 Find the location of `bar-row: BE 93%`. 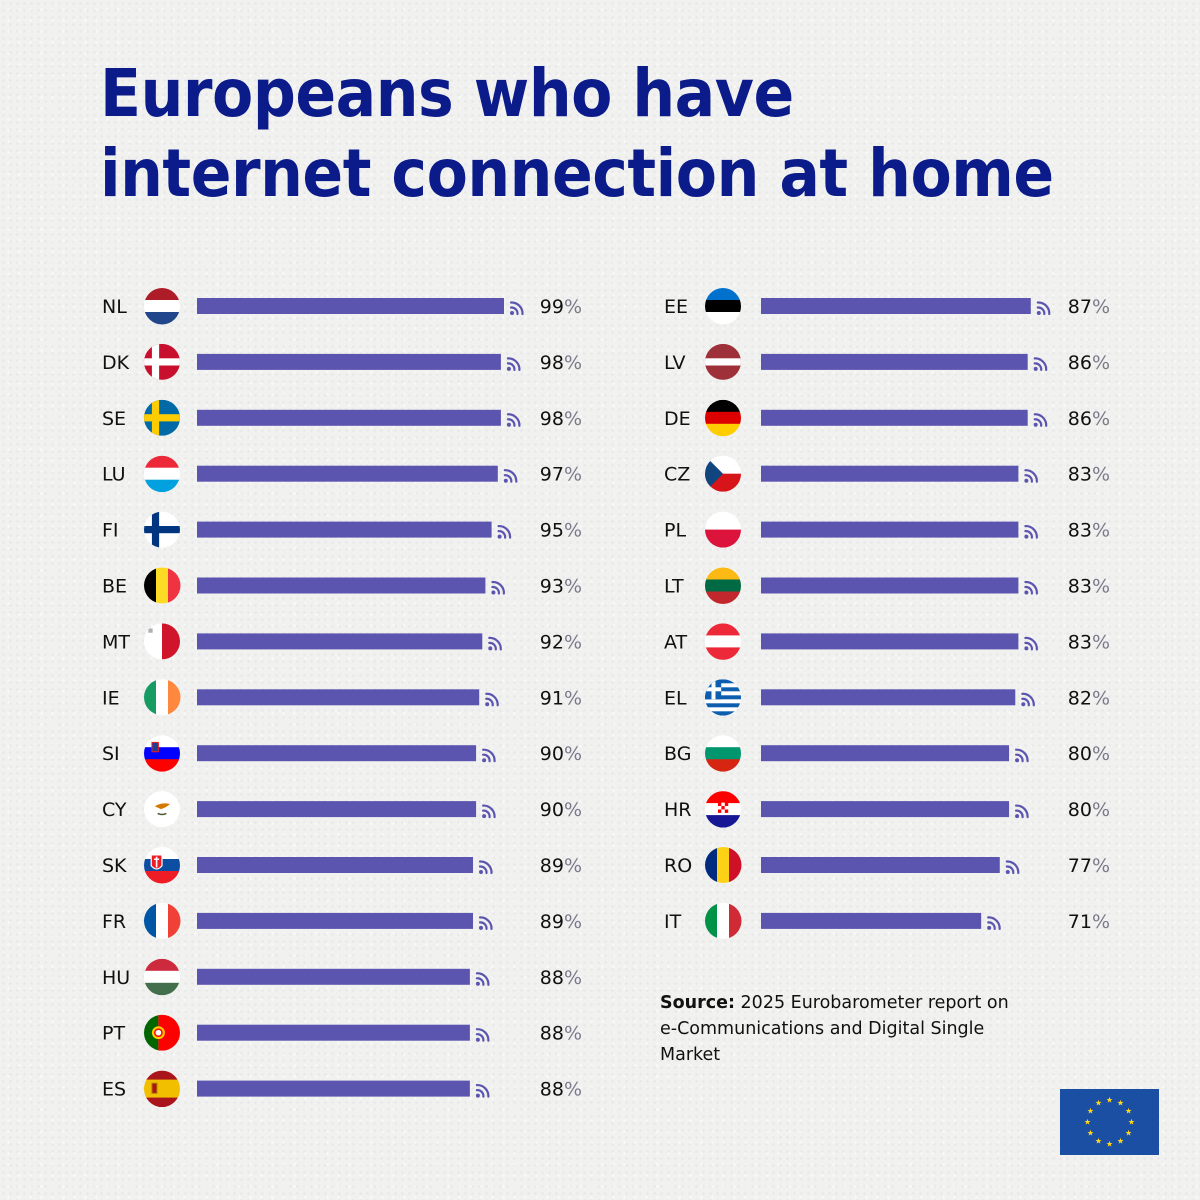

bar-row: BE 93% is located at coordinates (342, 585).